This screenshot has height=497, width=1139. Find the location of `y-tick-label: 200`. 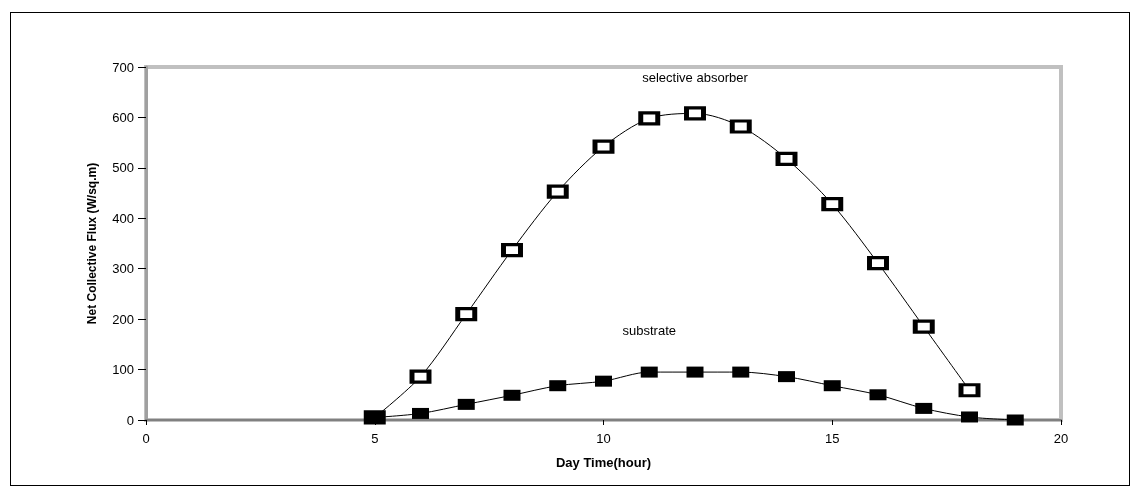

y-tick-label: 200 is located at coordinates (123, 319).